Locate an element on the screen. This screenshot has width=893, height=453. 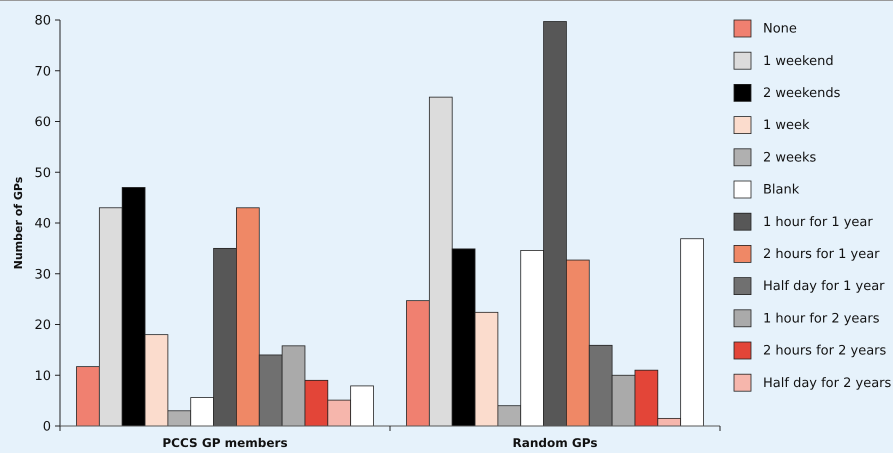
y-tick-label: 60 is located at coordinates (42, 122).